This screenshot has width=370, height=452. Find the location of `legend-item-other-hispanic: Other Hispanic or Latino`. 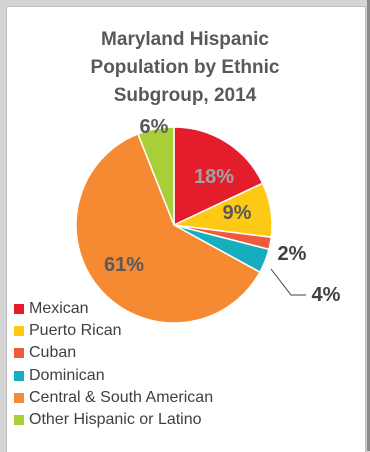

legend-item-other-hispanic: Other Hispanic or Latino is located at coordinates (113, 420).